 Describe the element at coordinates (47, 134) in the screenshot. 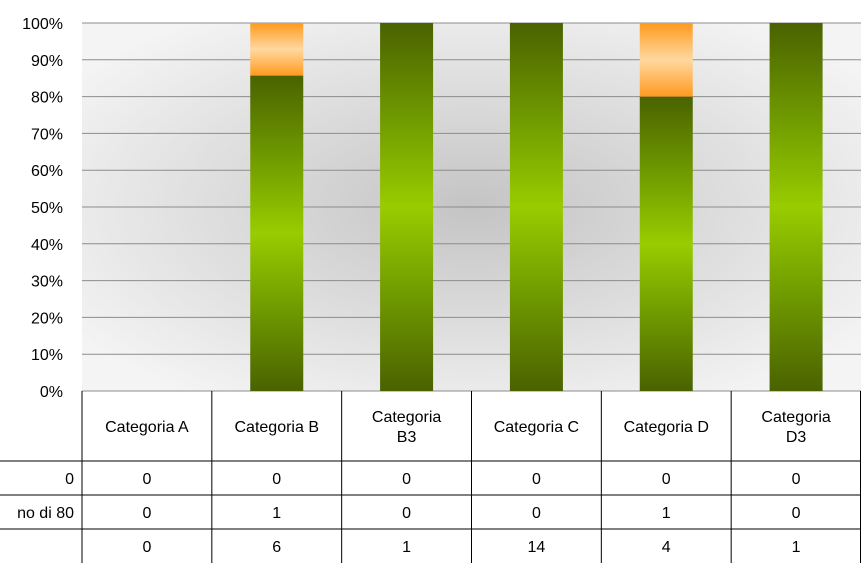

I see `y-tick-label: 70%` at that location.